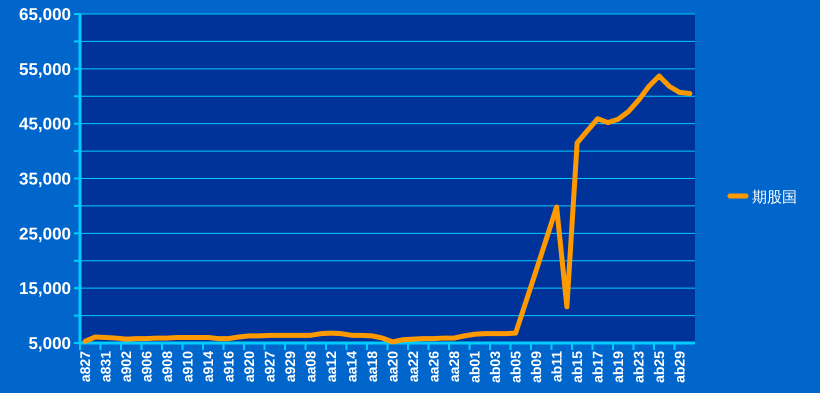 The width and height of the screenshot is (820, 393). I want to click on x-tick-label: a920, so click(249, 366).